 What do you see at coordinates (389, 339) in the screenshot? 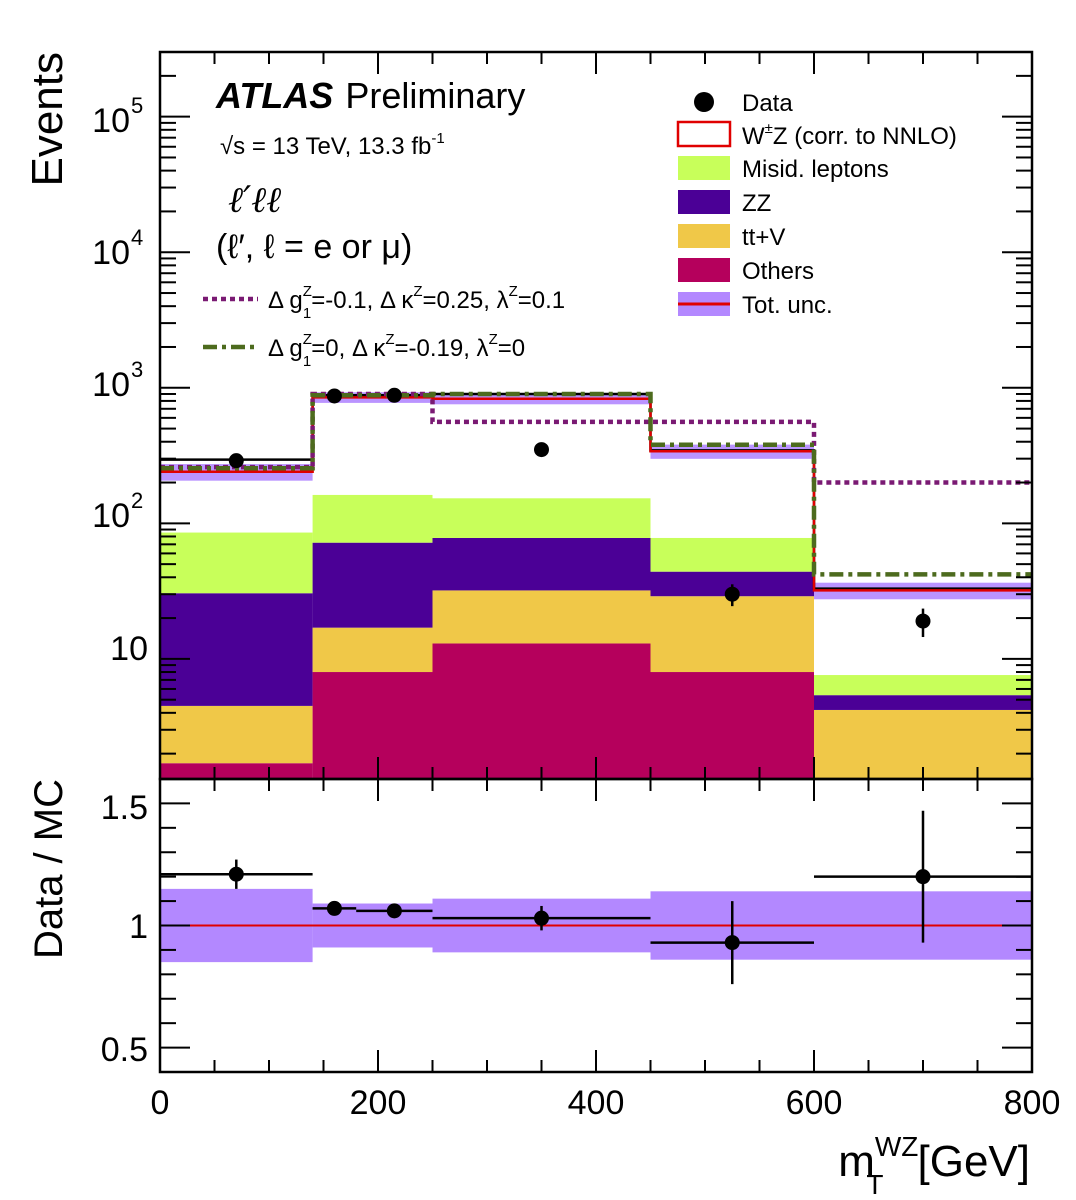
I see `bsm2-sup-z2: Z` at bounding box center [389, 339].